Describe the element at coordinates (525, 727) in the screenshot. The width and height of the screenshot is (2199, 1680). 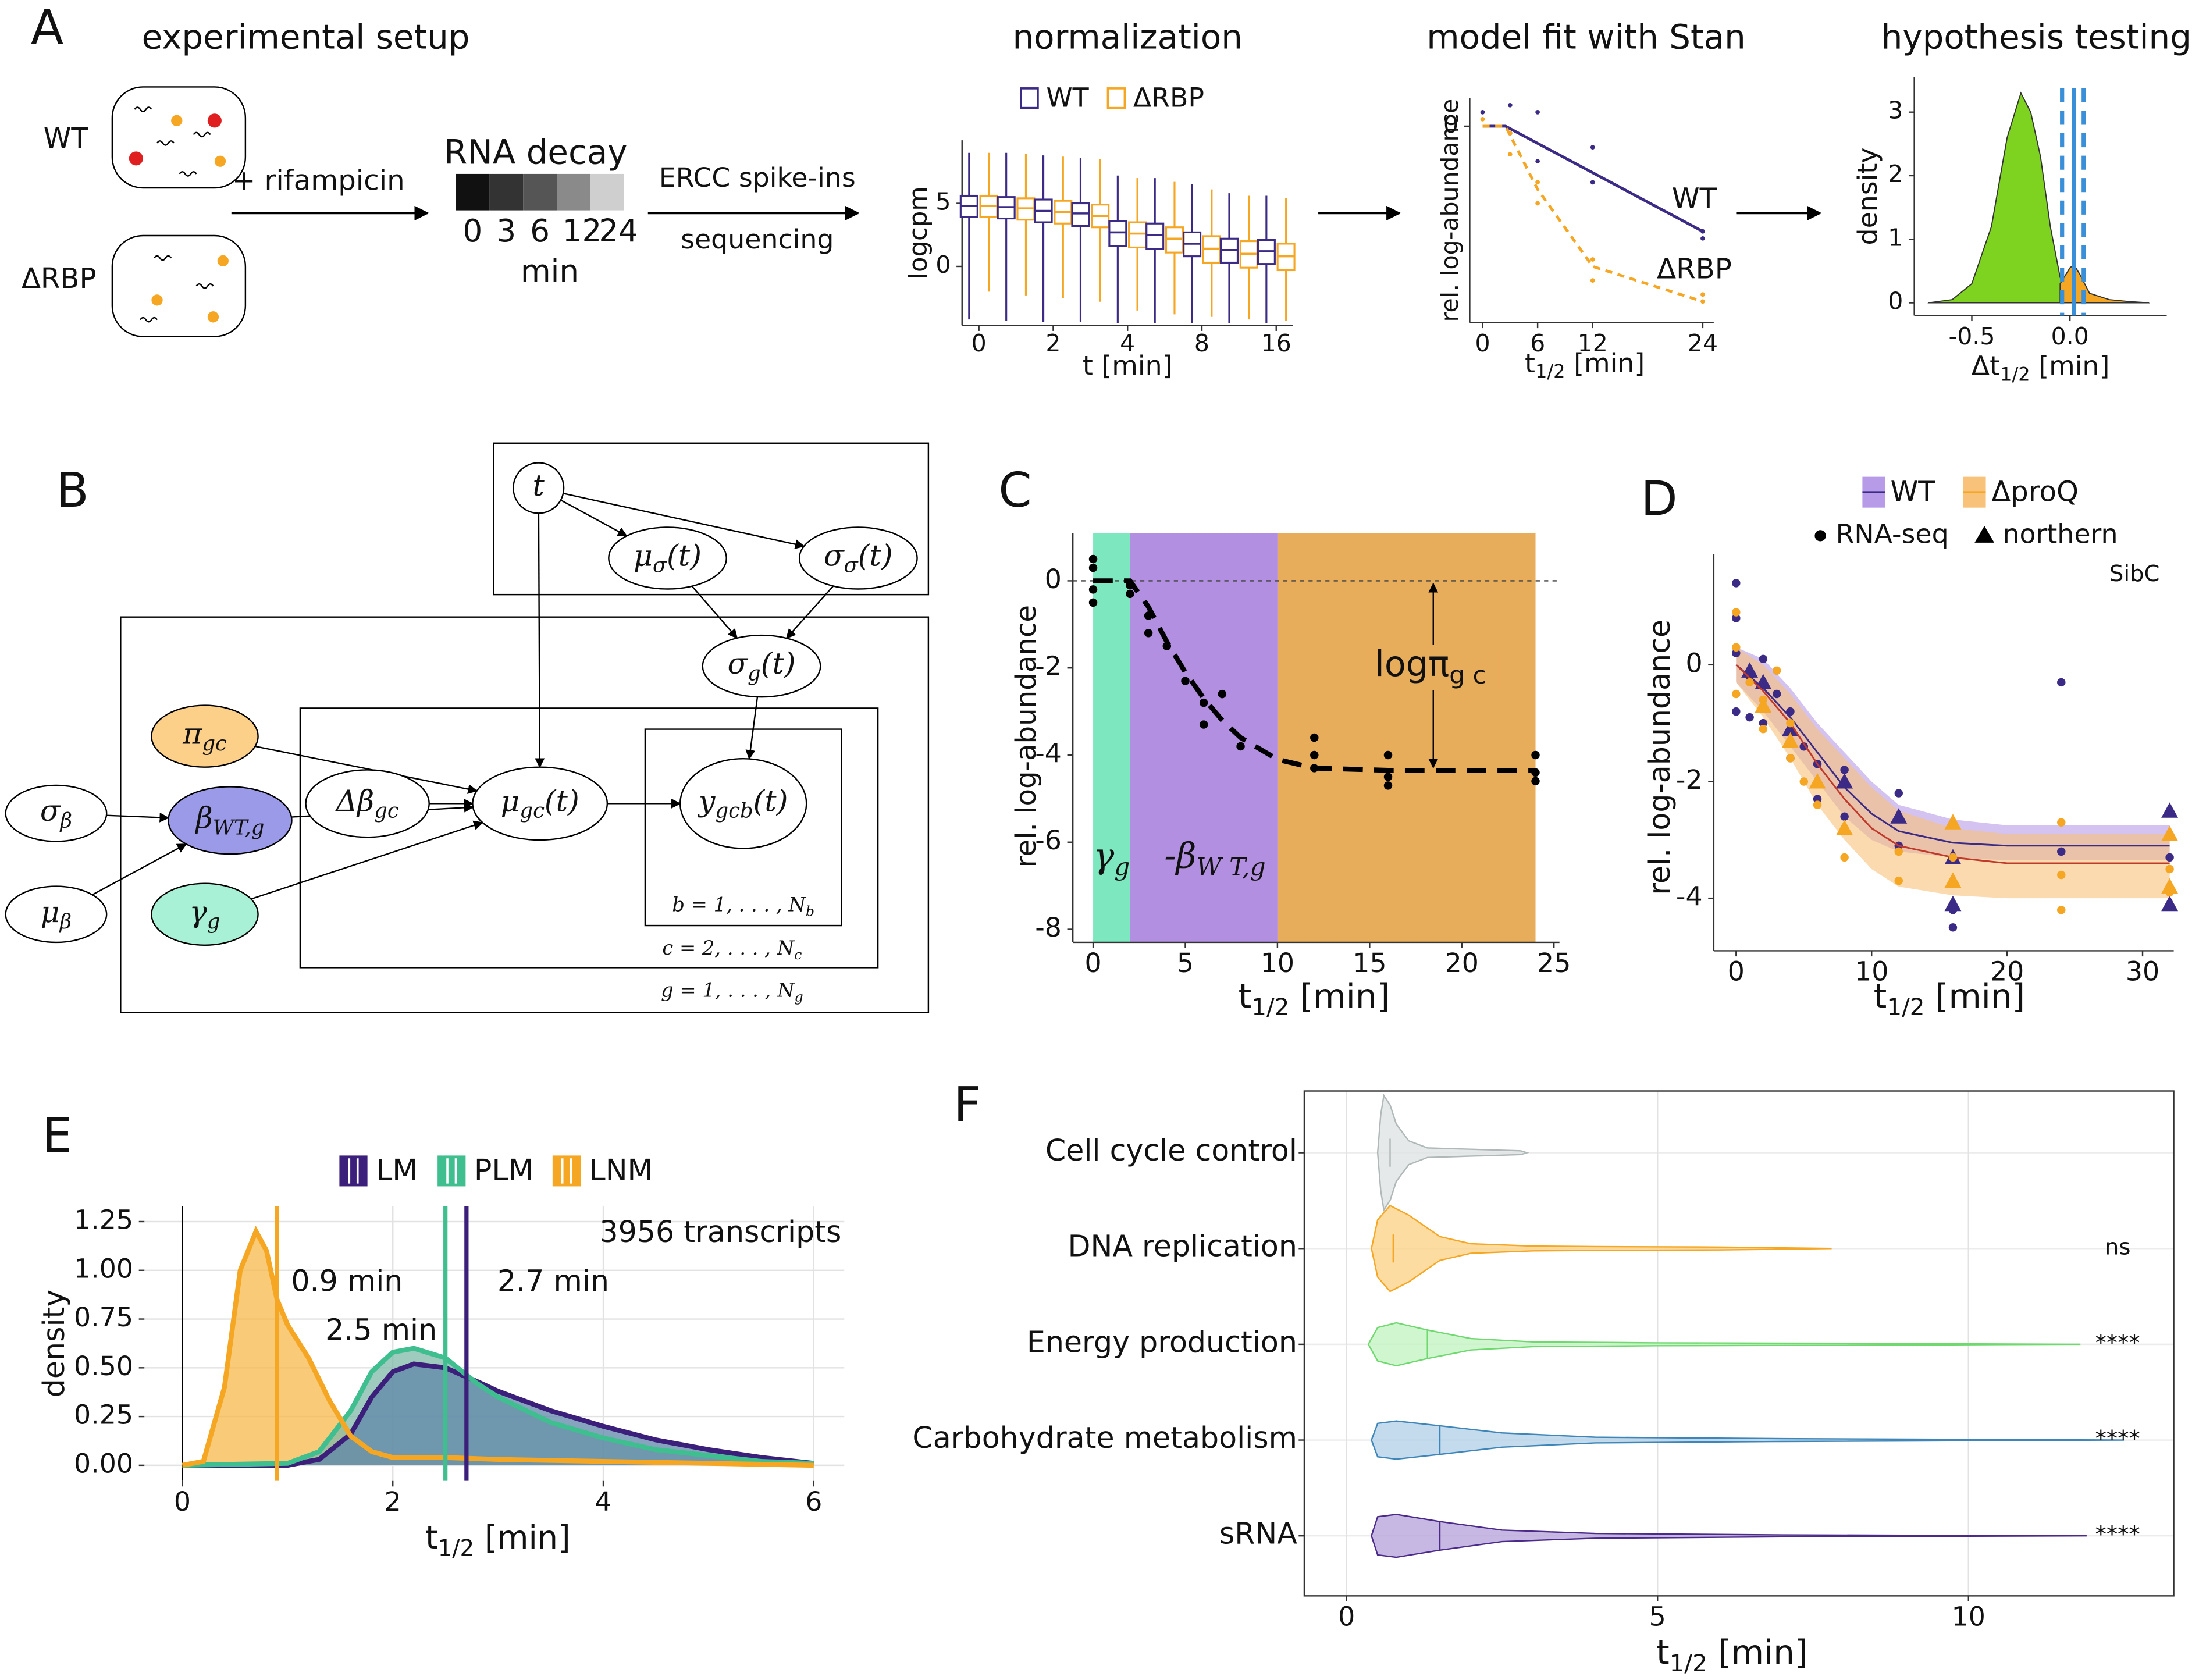
I see `plates` at that location.